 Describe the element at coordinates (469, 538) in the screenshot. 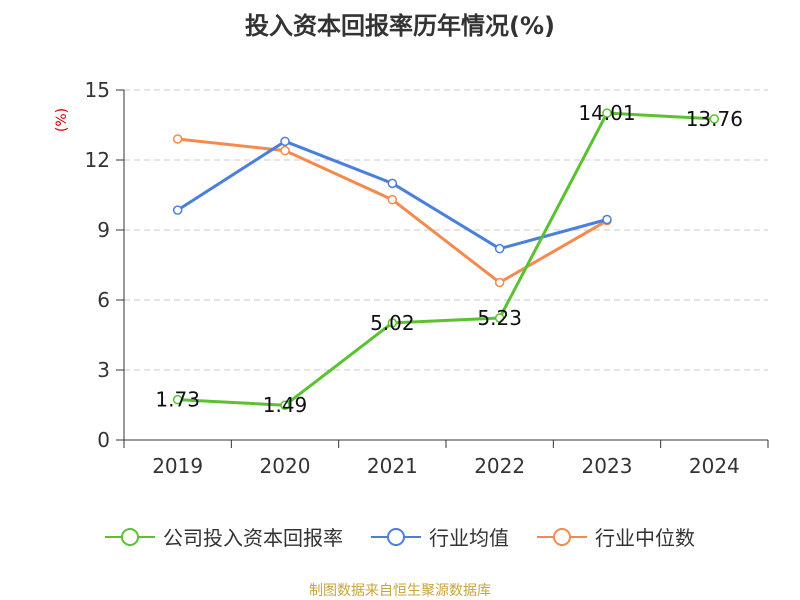

I see `legend-label-industry-avg: 行业均值` at that location.